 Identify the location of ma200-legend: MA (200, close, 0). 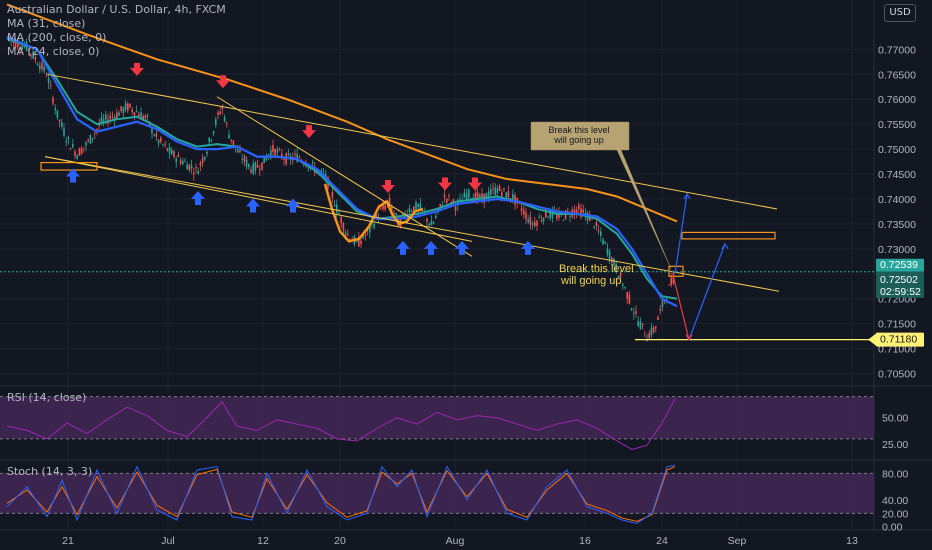
(57, 37).